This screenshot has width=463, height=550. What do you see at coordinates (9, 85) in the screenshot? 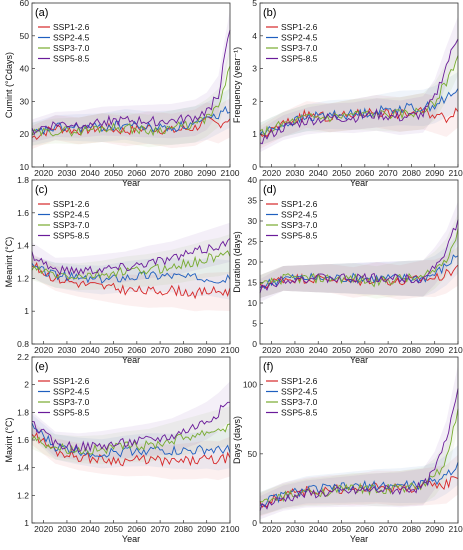
I see `y-axis-label: Cumint (°Cdays)` at bounding box center [9, 85].